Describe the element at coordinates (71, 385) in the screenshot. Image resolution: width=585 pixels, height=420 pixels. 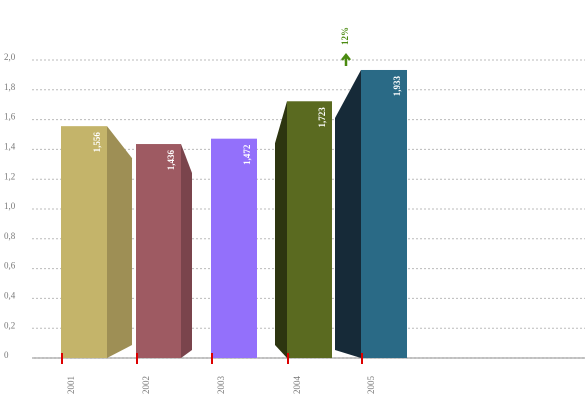
I see `x-tick-label: 2001` at that location.